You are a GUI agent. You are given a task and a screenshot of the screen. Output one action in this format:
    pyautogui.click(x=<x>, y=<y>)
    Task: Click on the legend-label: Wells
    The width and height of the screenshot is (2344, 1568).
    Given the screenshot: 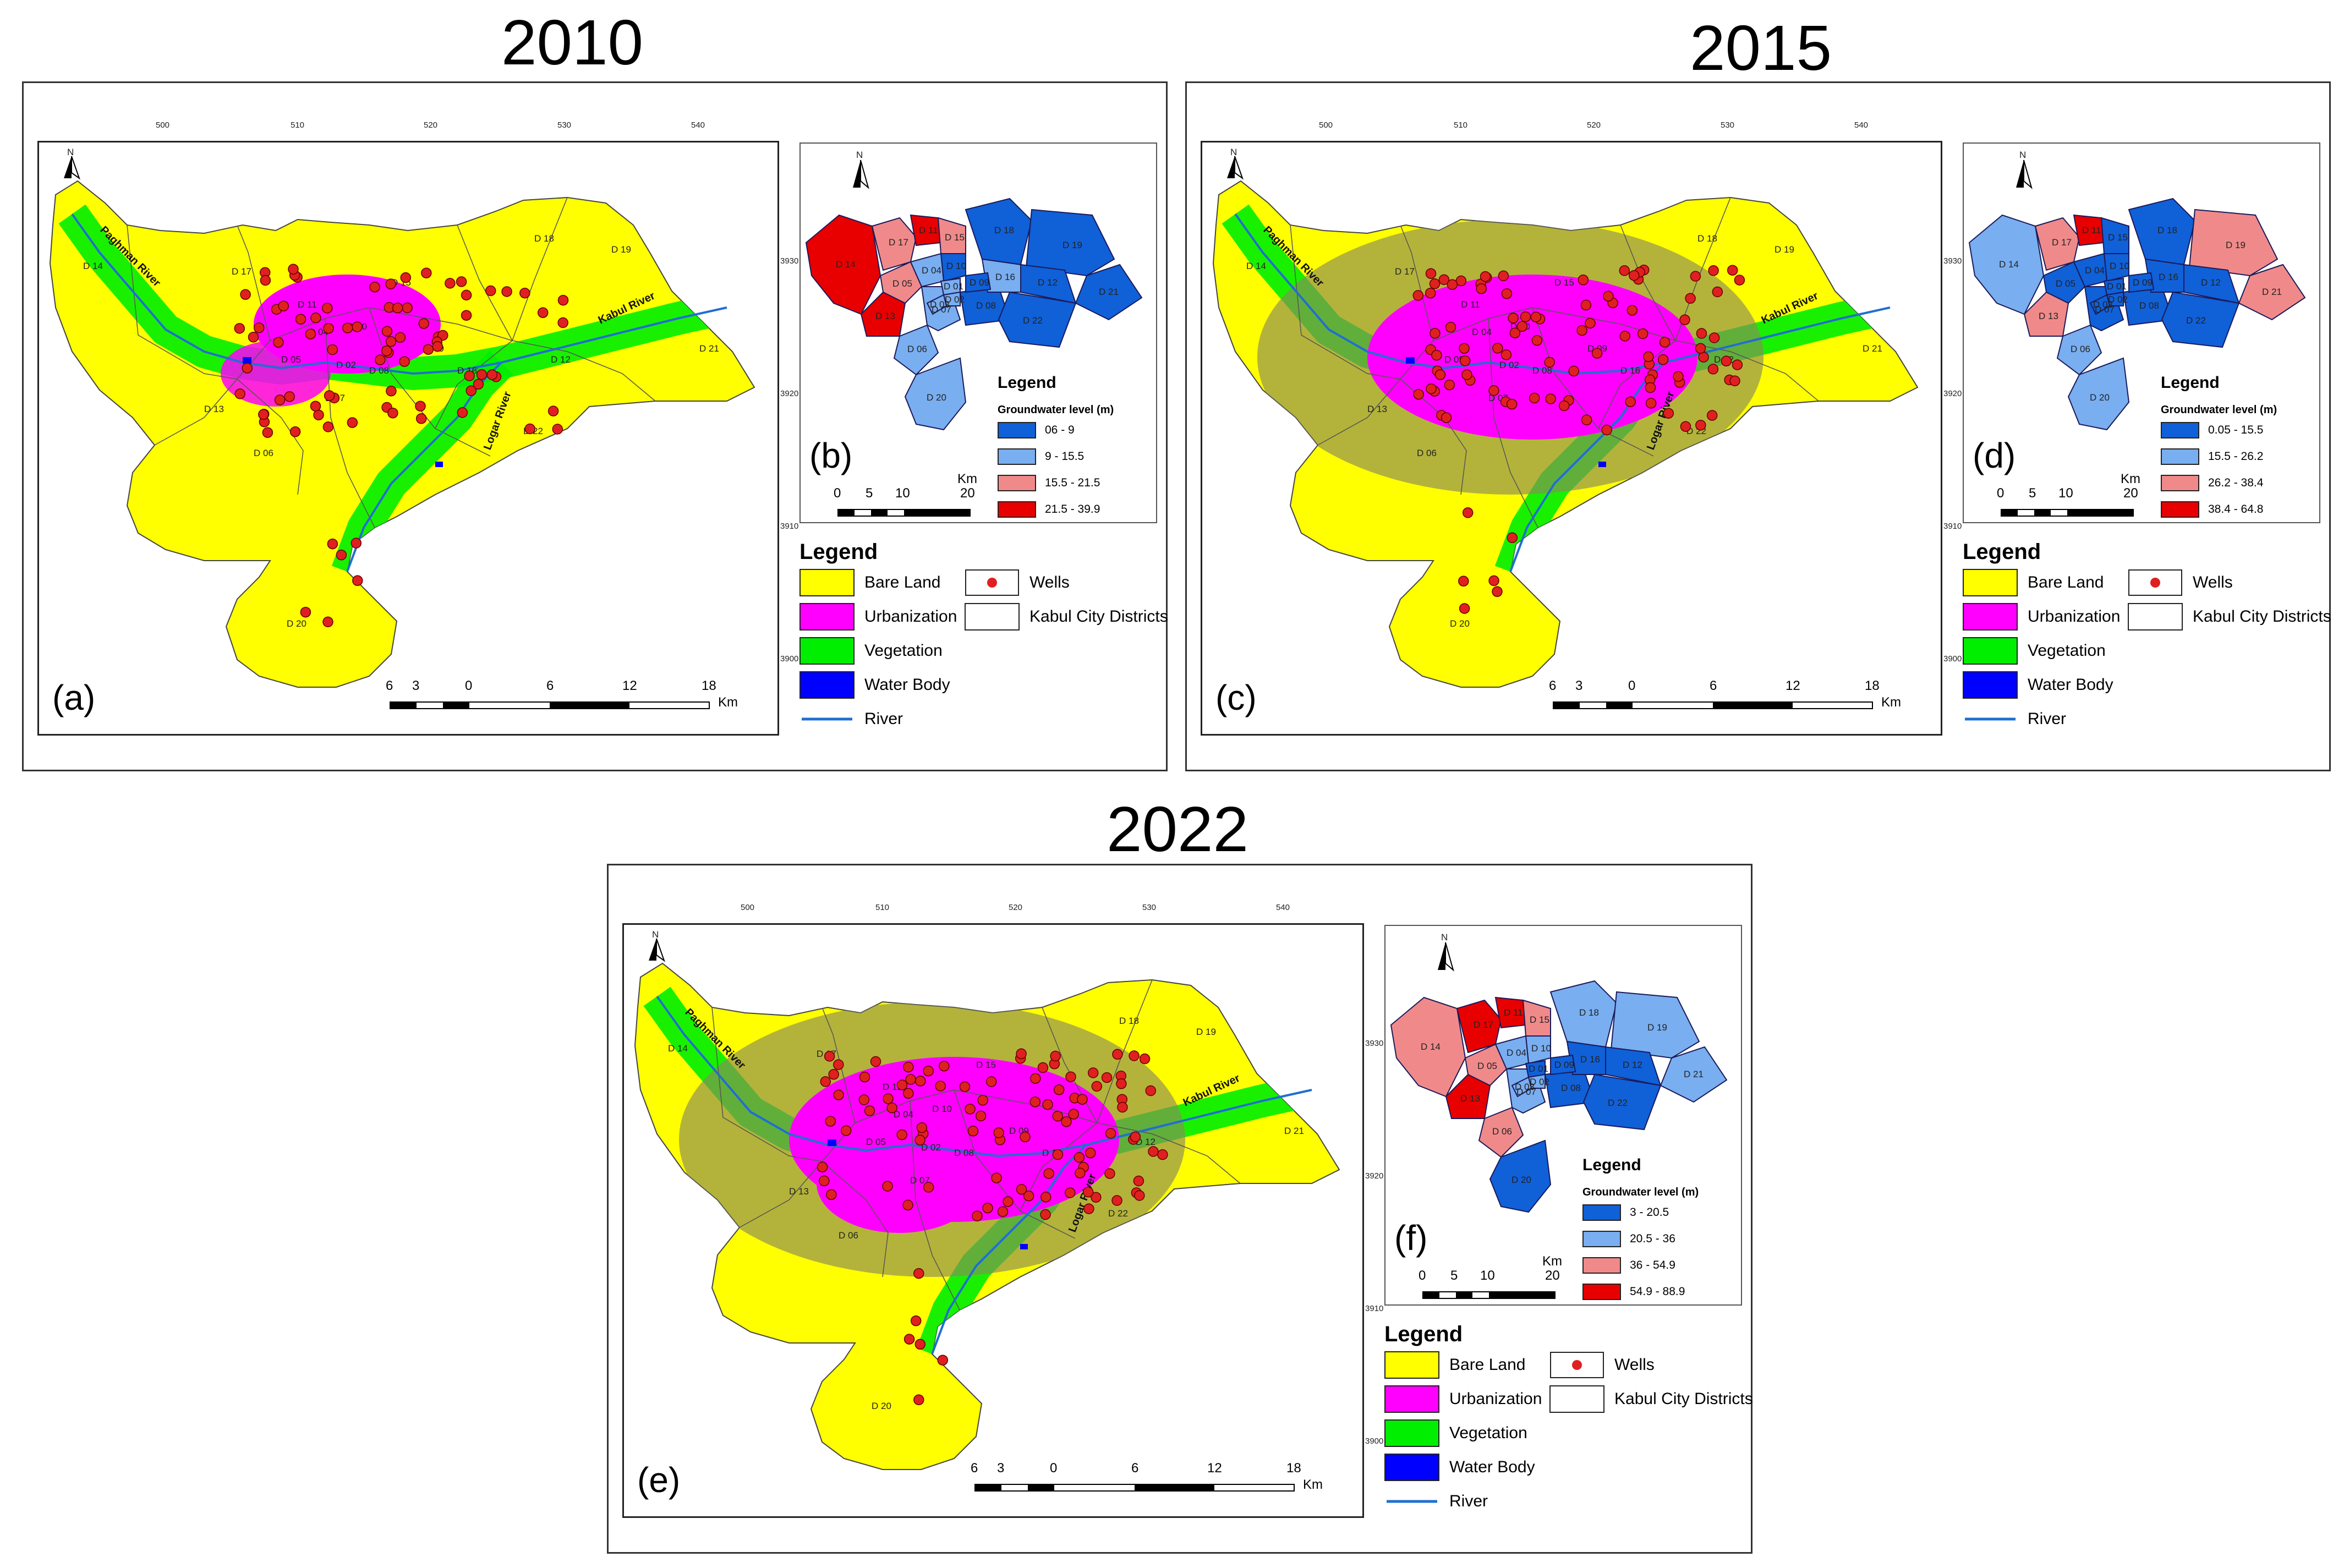 What is the action you would take?
    pyautogui.click(x=2213, y=582)
    